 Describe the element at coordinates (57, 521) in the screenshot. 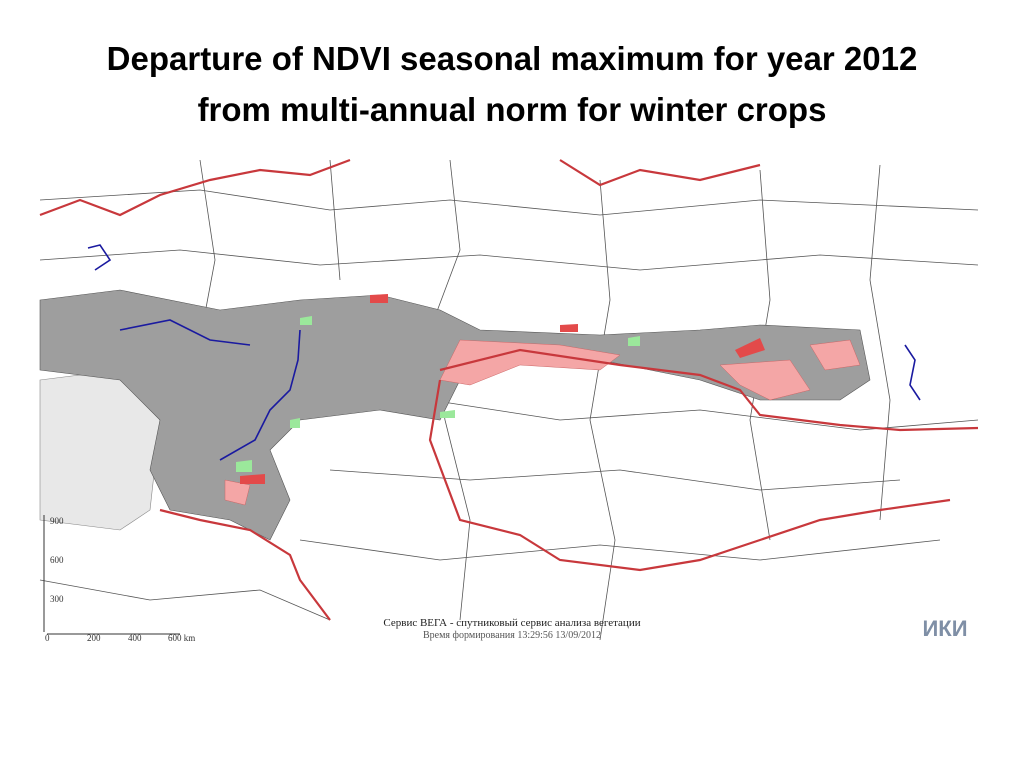

I see `scale-label: 900` at that location.